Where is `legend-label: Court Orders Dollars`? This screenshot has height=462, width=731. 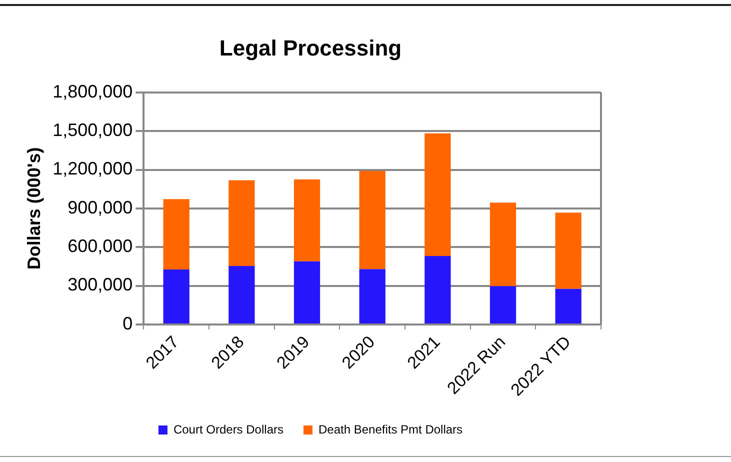 legend-label: Court Orders Dollars is located at coordinates (228, 429).